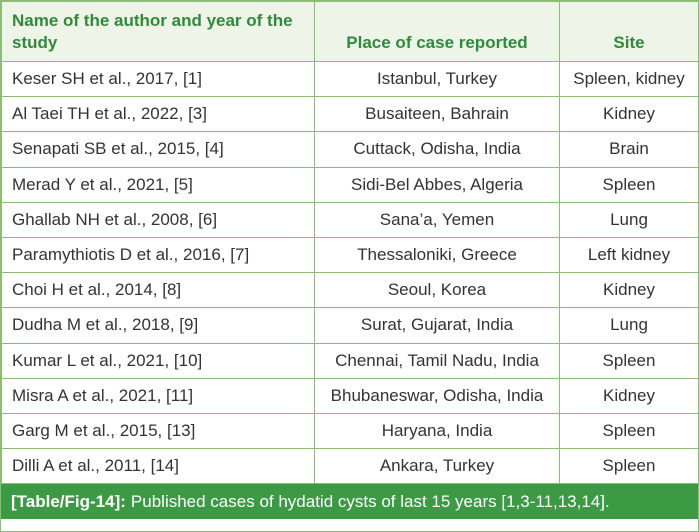 Image resolution: width=699 pixels, height=532 pixels. I want to click on table-cell: Istanbul, Turkey, so click(437, 79).